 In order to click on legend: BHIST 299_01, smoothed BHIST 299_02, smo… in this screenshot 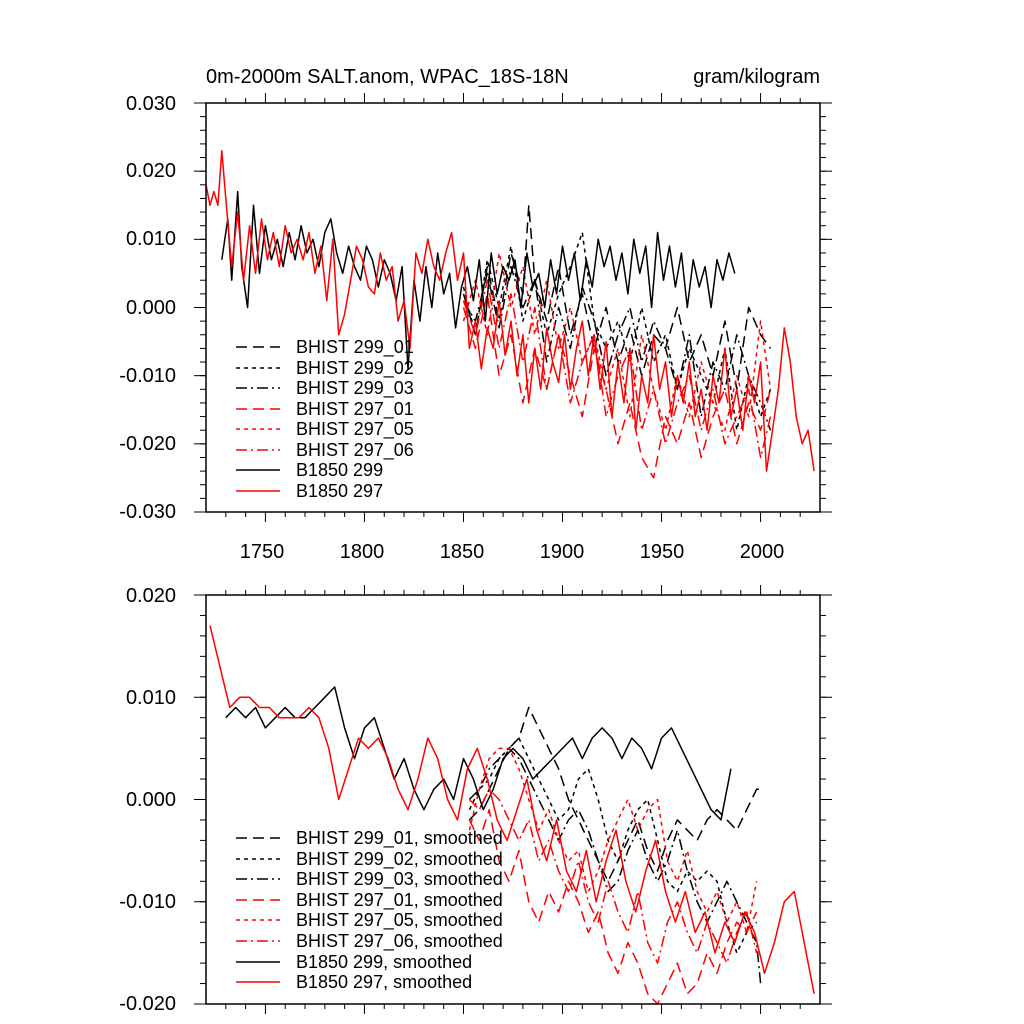, I will do `click(369, 910)`.